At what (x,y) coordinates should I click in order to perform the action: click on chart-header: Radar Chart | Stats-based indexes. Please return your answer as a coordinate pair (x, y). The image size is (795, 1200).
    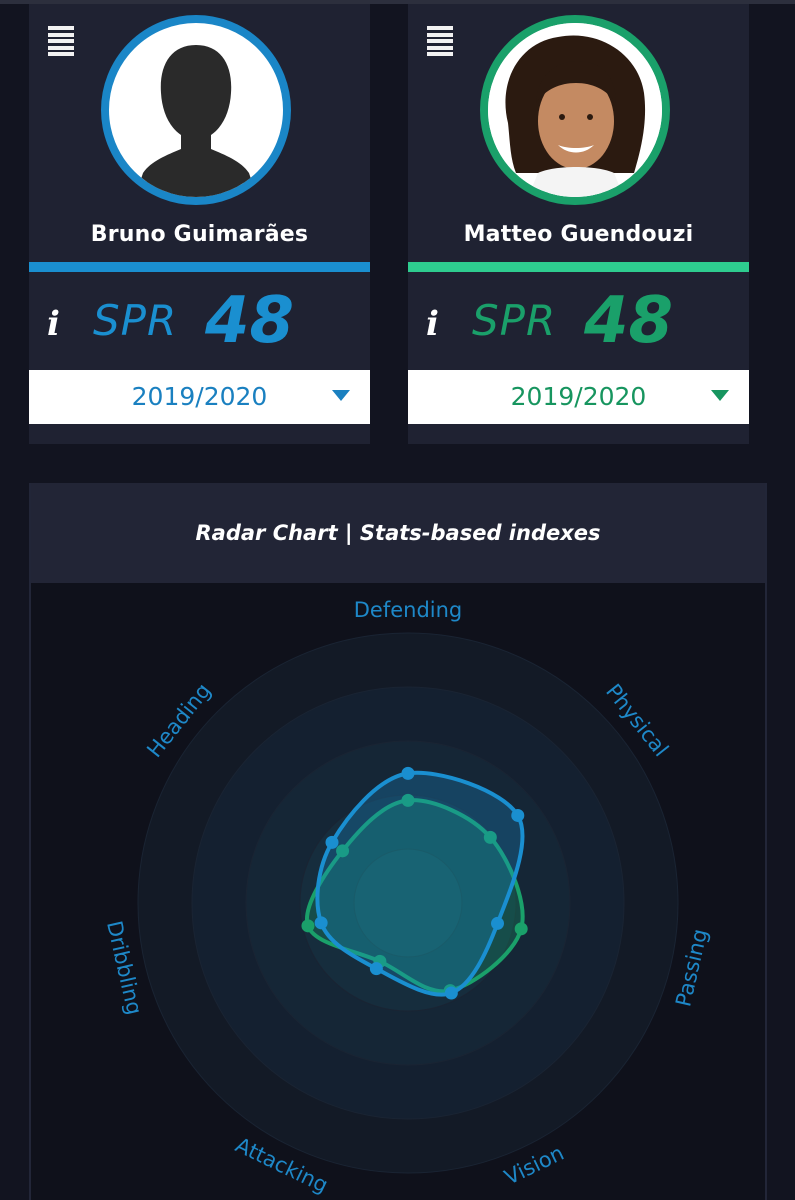
    Looking at the image, I should click on (398, 533).